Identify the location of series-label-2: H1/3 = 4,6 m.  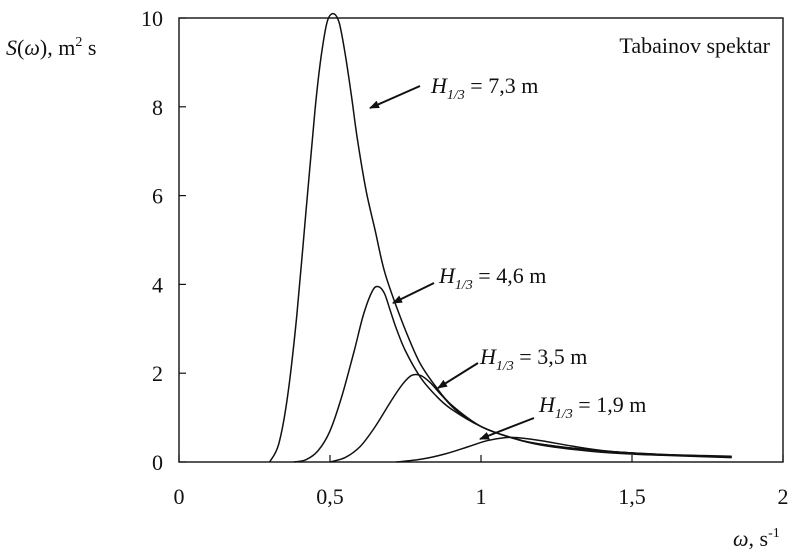
(492, 278).